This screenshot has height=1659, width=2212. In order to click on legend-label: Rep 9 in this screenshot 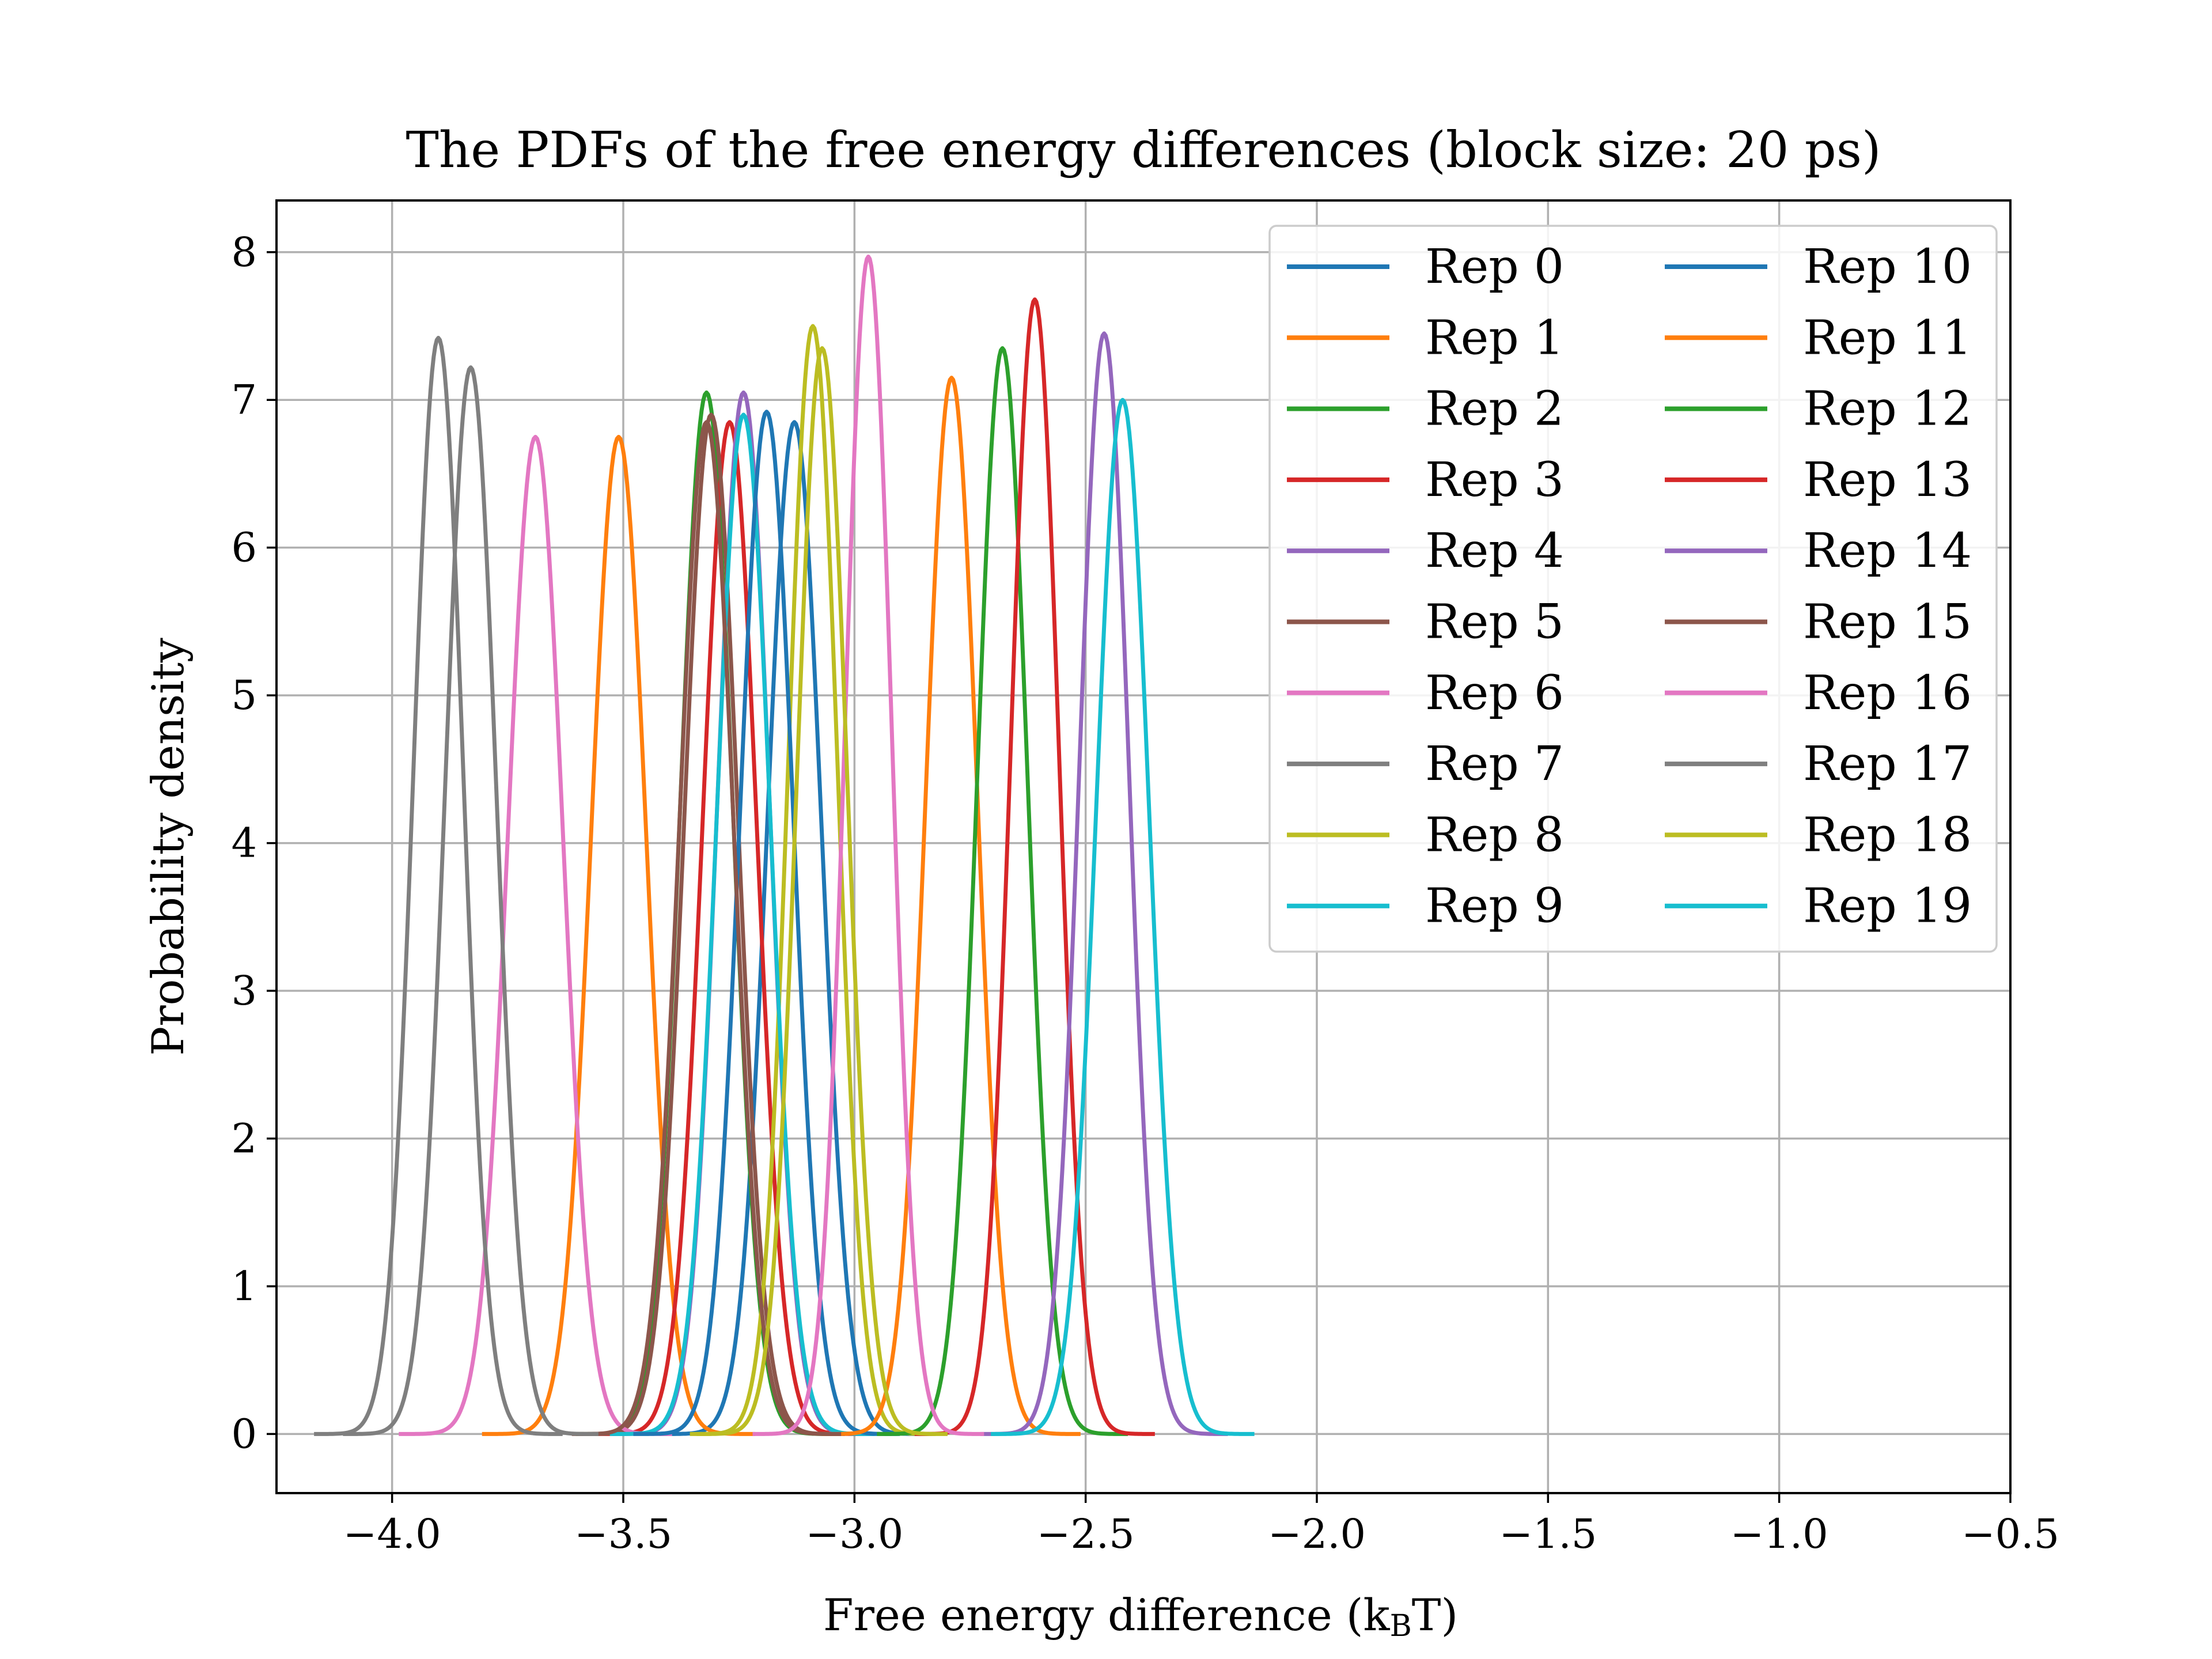, I will do `click(1494, 906)`.